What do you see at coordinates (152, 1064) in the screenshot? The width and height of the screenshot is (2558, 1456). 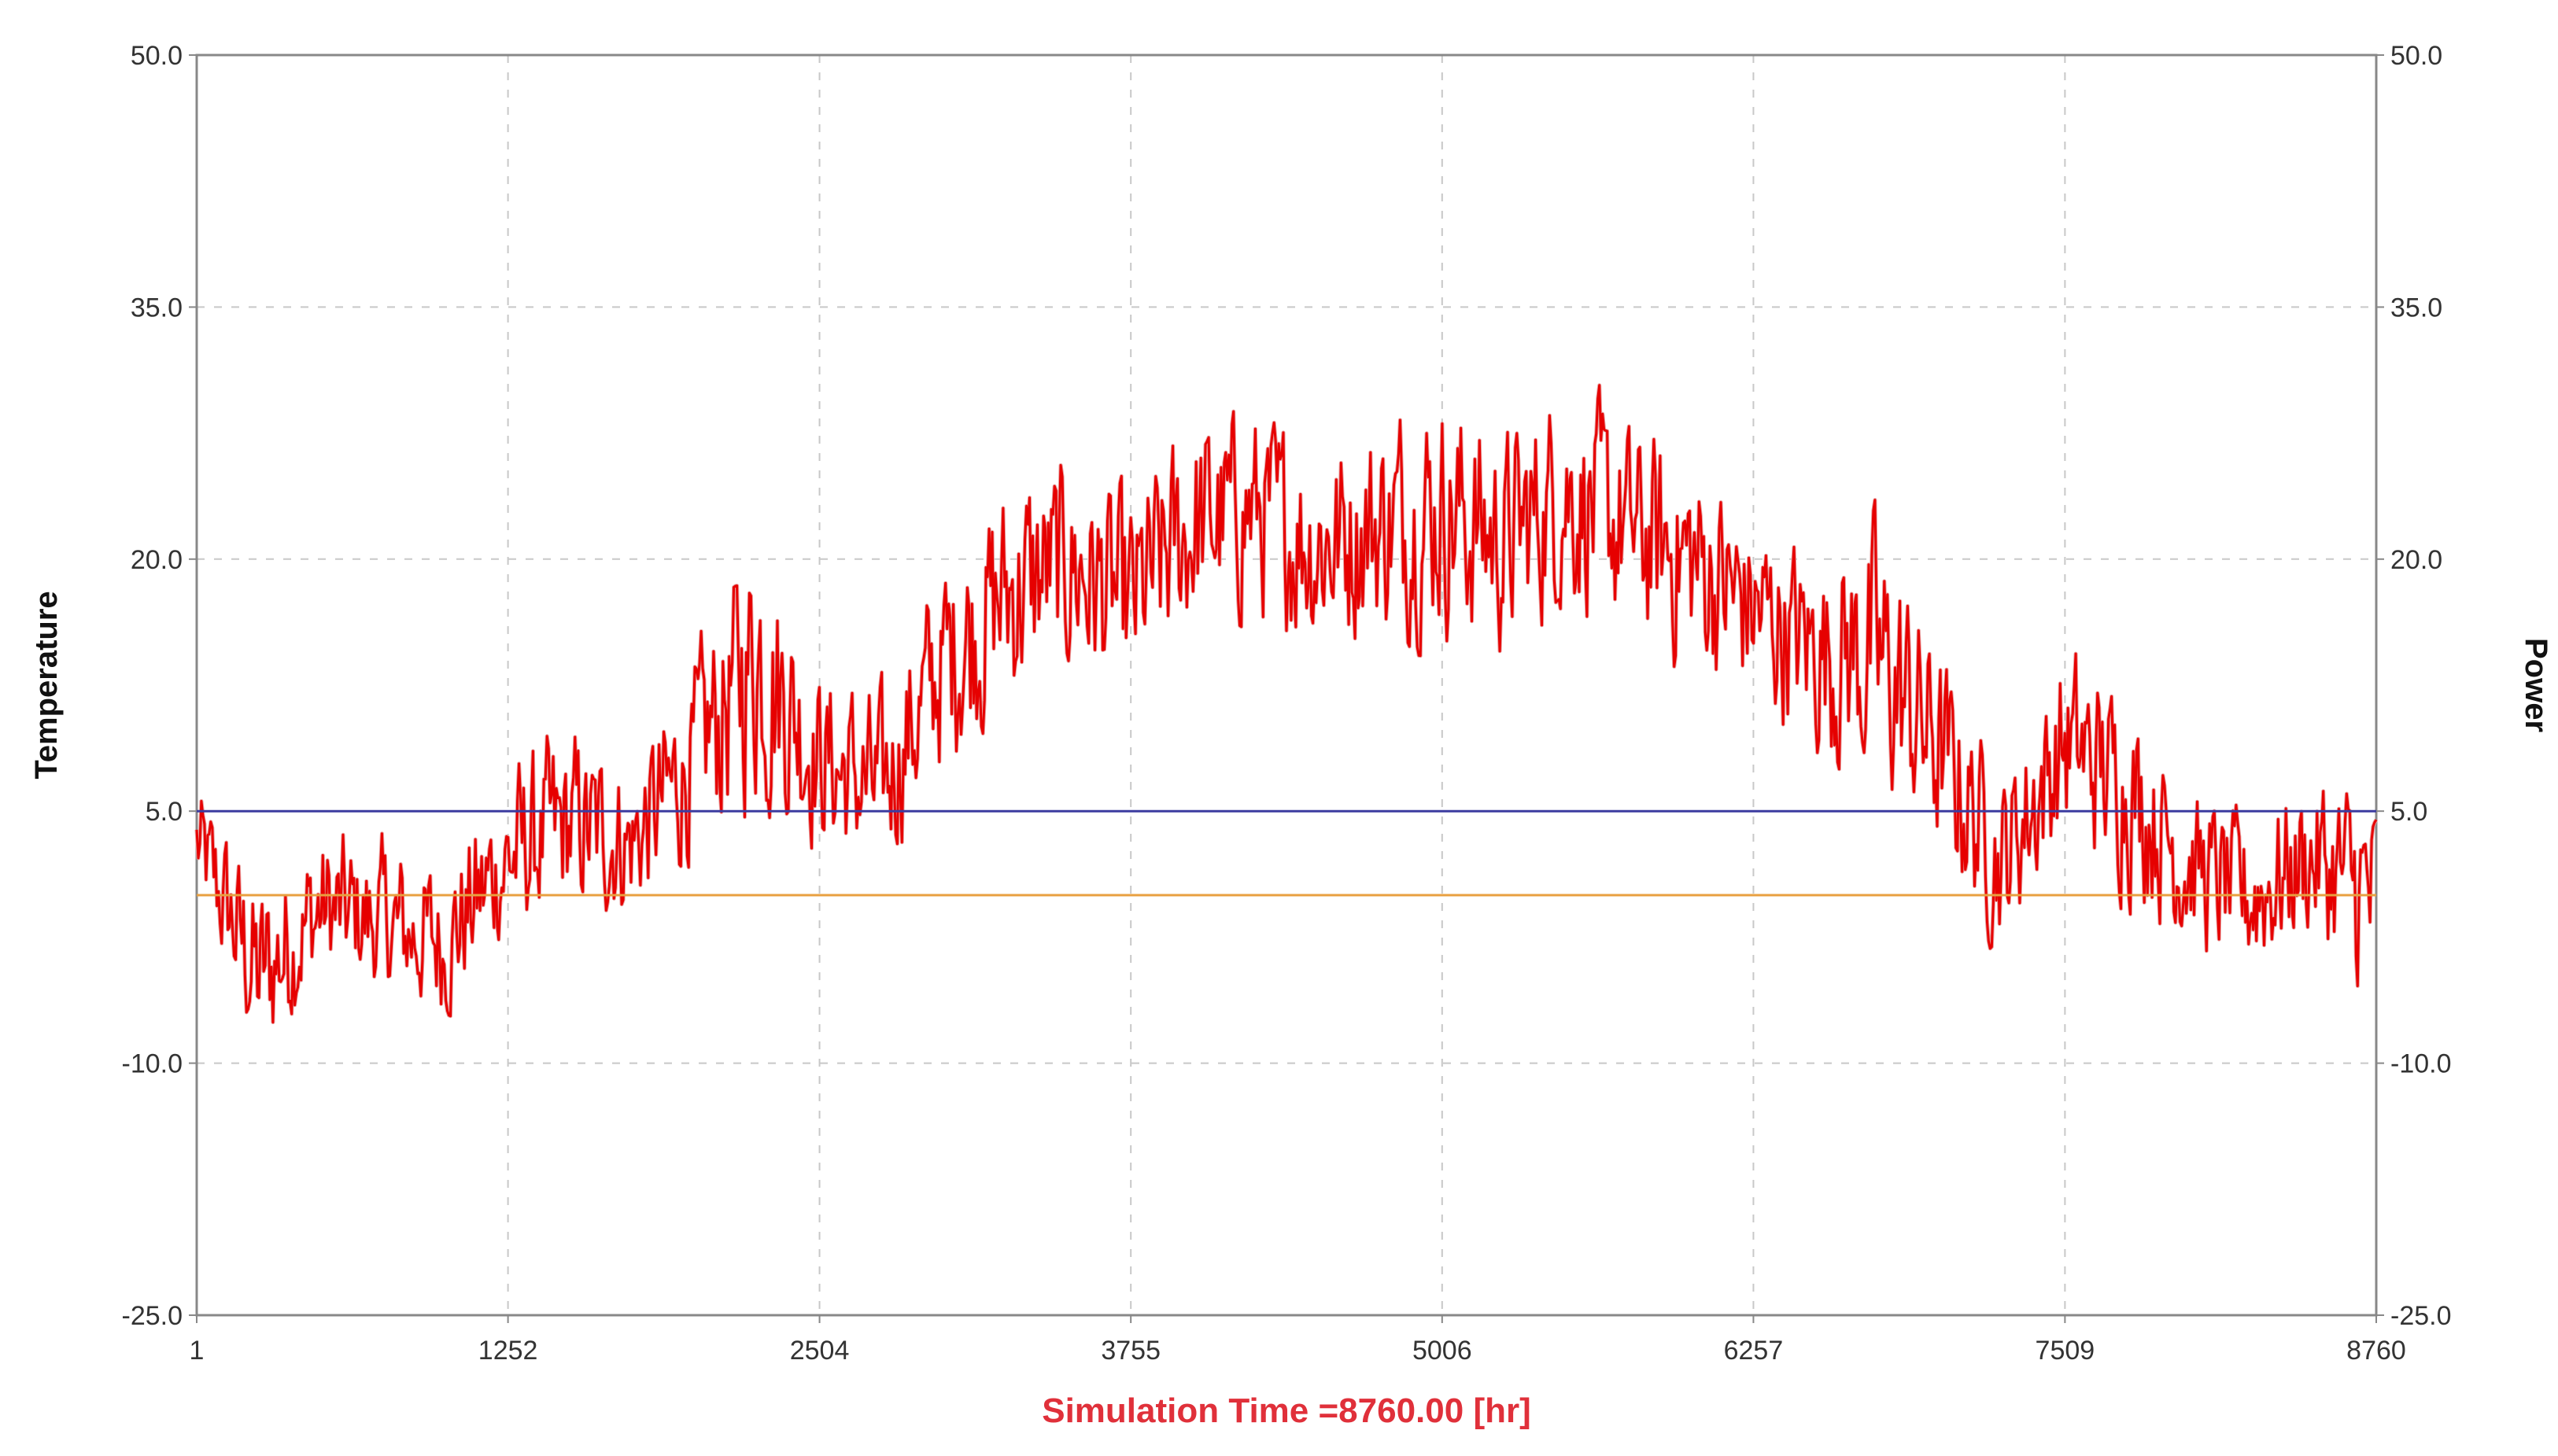 I see `y-tick-label-left: -10.0` at bounding box center [152, 1064].